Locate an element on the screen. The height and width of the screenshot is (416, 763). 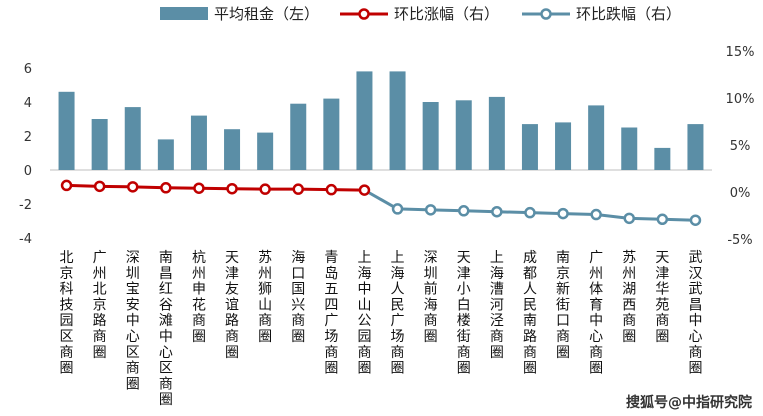
category-label: 北京科技园区商圈 is located at coordinates (67, 313).